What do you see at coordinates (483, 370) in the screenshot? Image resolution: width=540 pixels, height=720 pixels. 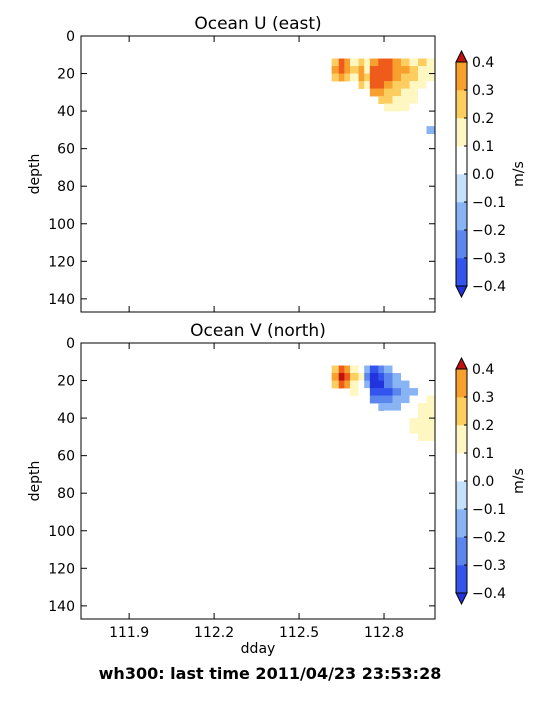 I see `colorbar-tick-label: 0.4` at bounding box center [483, 370].